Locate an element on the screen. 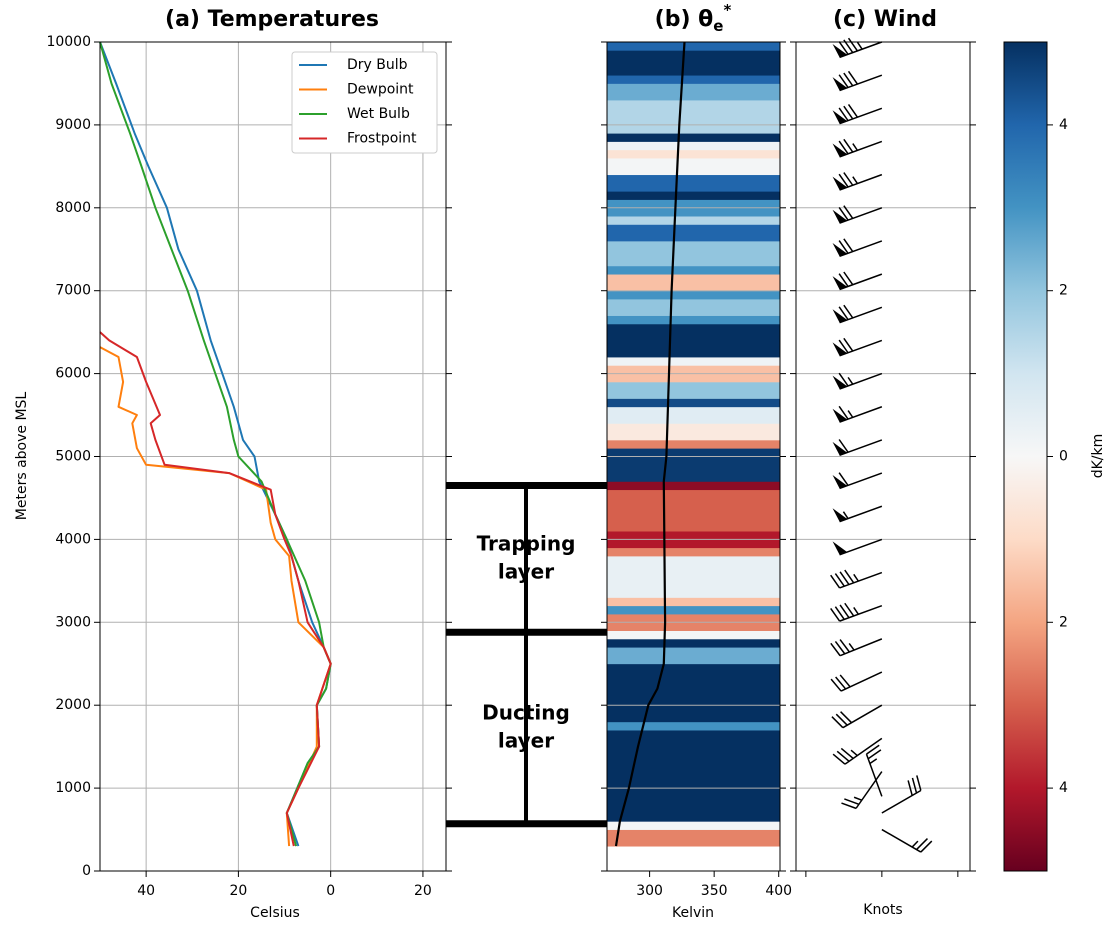 This screenshot has width=1110, height=929. legend-label: Dry Bulb is located at coordinates (377, 65).